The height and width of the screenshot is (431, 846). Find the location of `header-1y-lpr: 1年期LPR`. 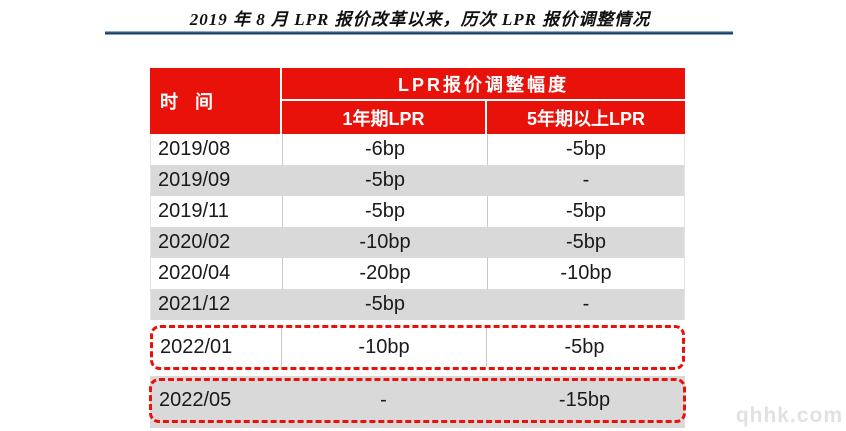

header-1y-lpr: 1年期LPR is located at coordinates (383, 117).